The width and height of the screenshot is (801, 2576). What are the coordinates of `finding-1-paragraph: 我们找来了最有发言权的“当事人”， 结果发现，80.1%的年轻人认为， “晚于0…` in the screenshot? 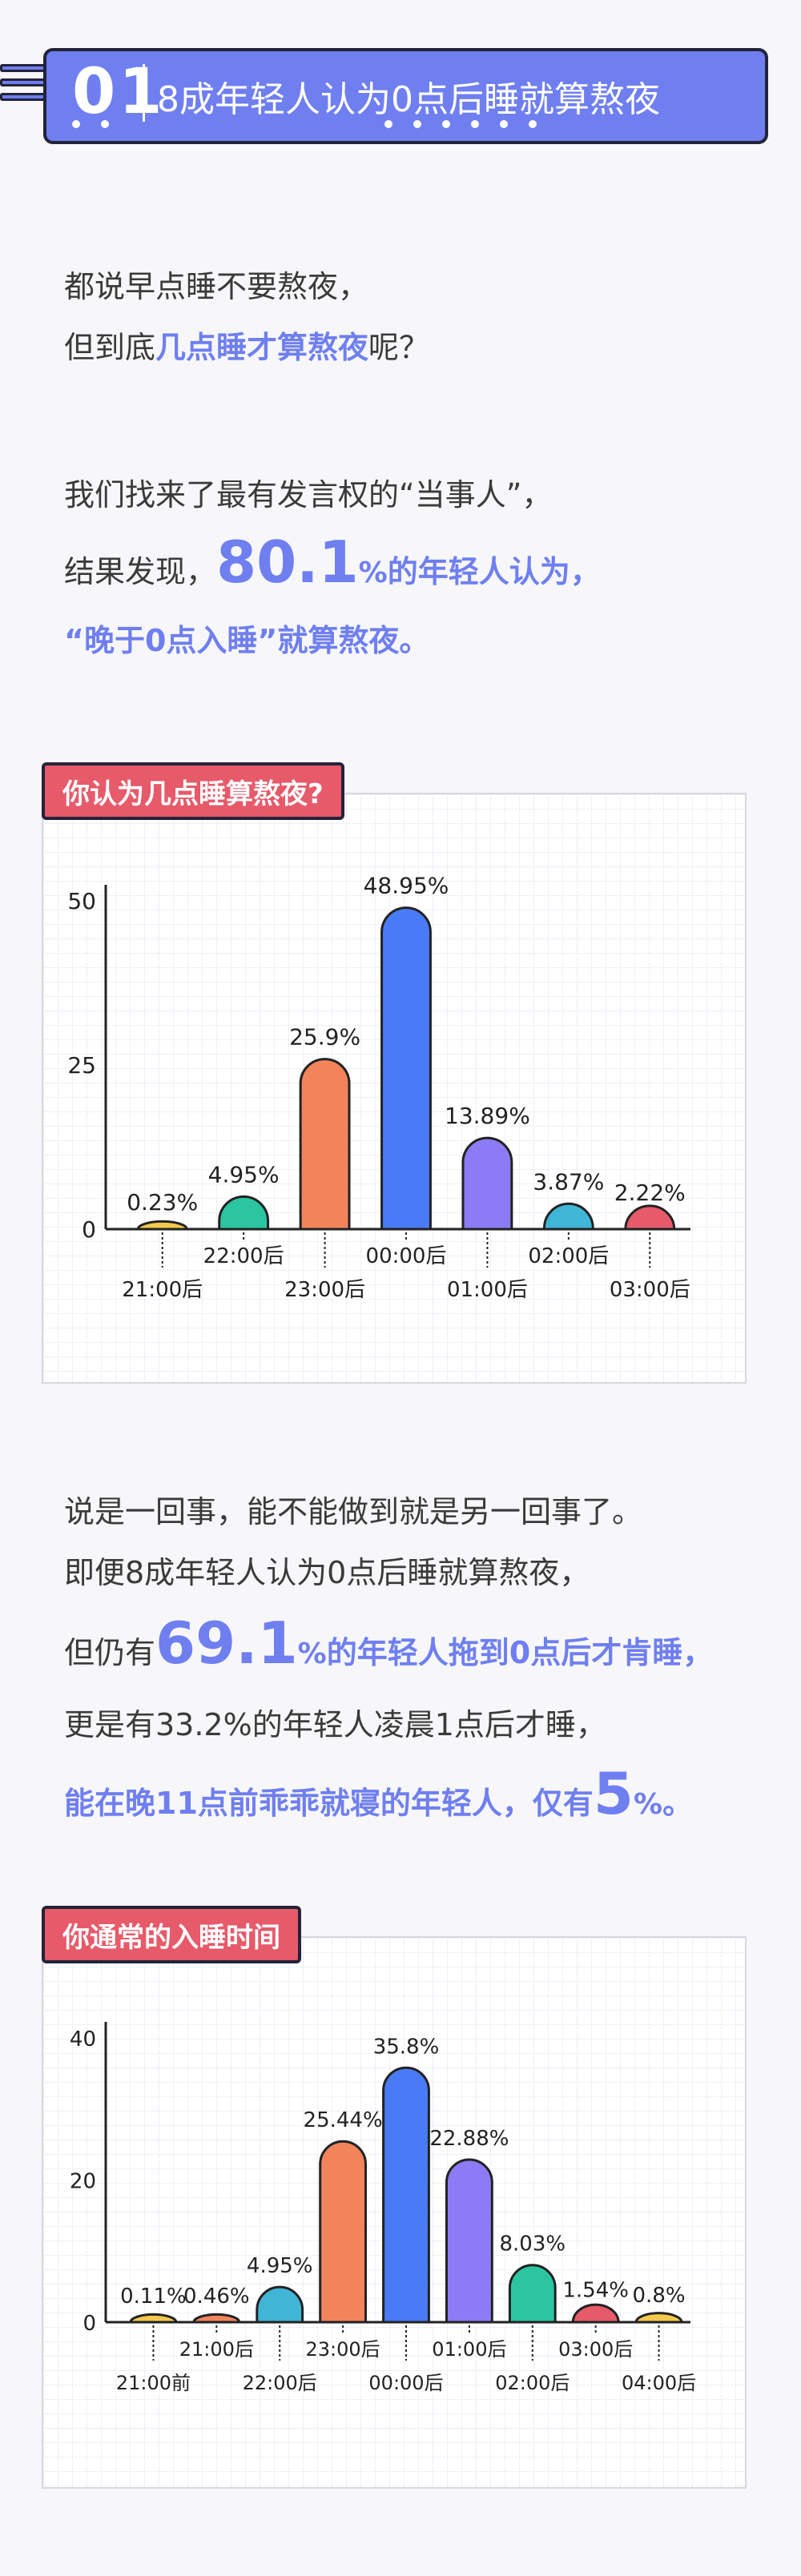 It's located at (332, 567).